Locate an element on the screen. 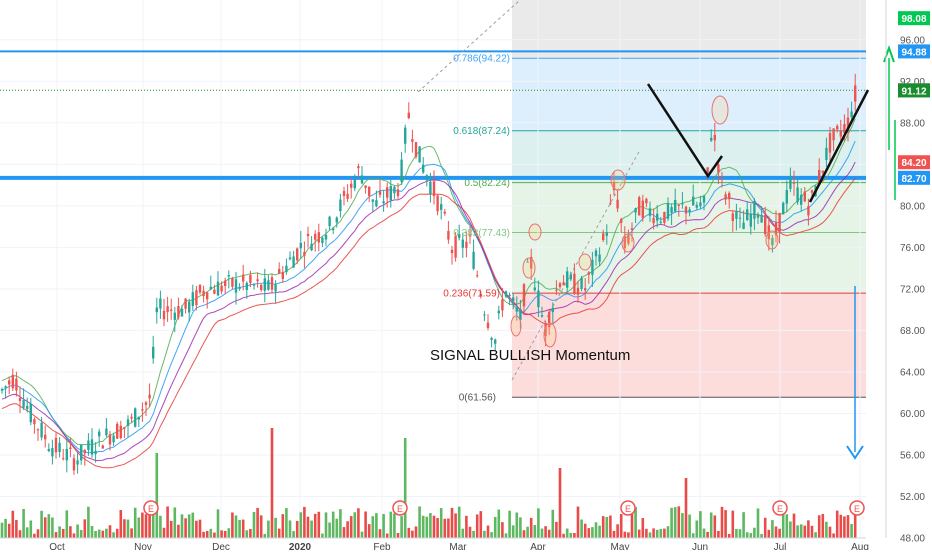 The image size is (932, 555). fib-zone-top is located at coordinates (689, 29).